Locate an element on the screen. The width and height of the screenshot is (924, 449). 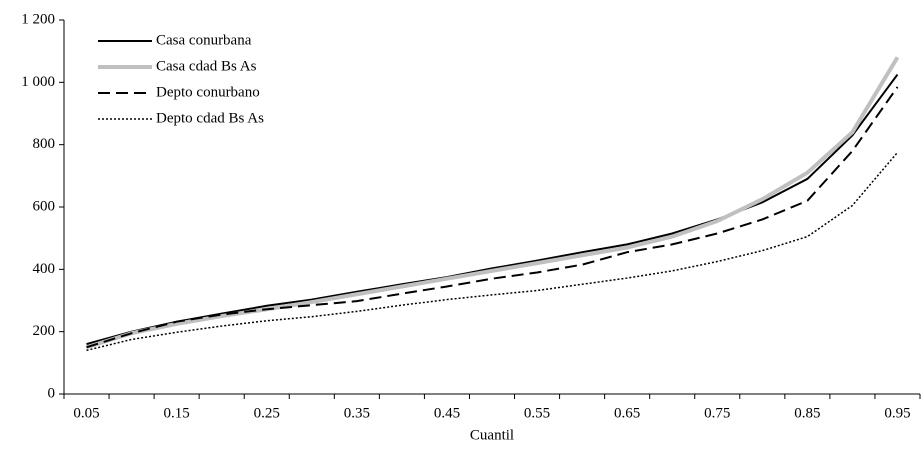
x-tick-label: 0.15 is located at coordinates (177, 413).